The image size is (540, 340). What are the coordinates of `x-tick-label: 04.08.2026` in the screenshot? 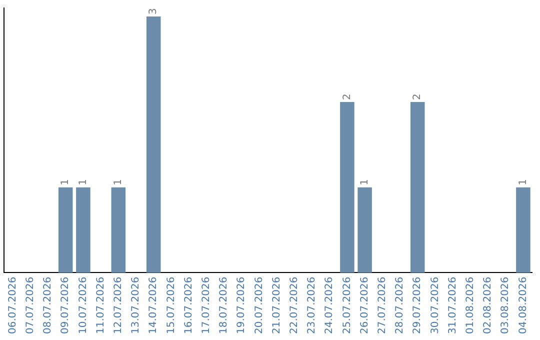 It's located at (523, 305).